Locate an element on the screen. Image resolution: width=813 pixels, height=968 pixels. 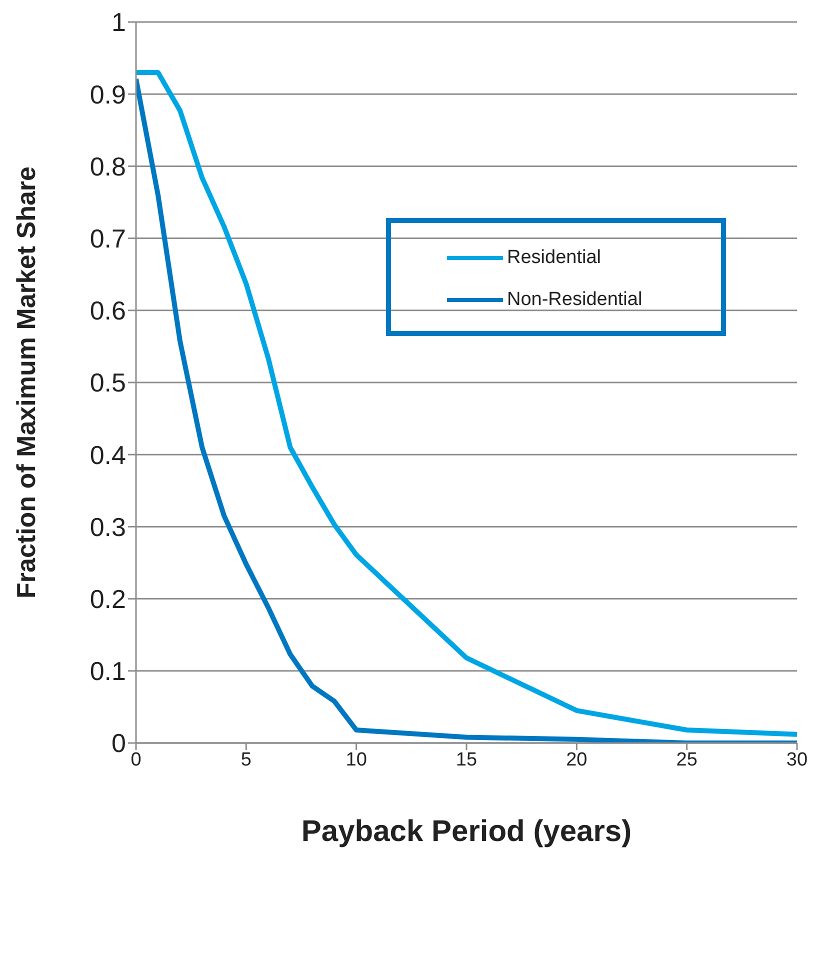
x-tick-label: 5 is located at coordinates (246, 759).